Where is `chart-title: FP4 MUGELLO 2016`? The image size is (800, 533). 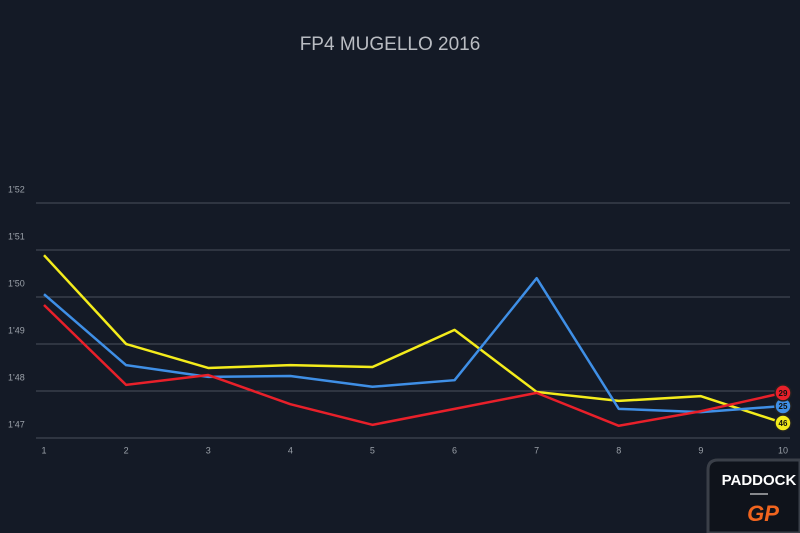
chart-title: FP4 MUGELLO 2016 is located at coordinates (390, 44).